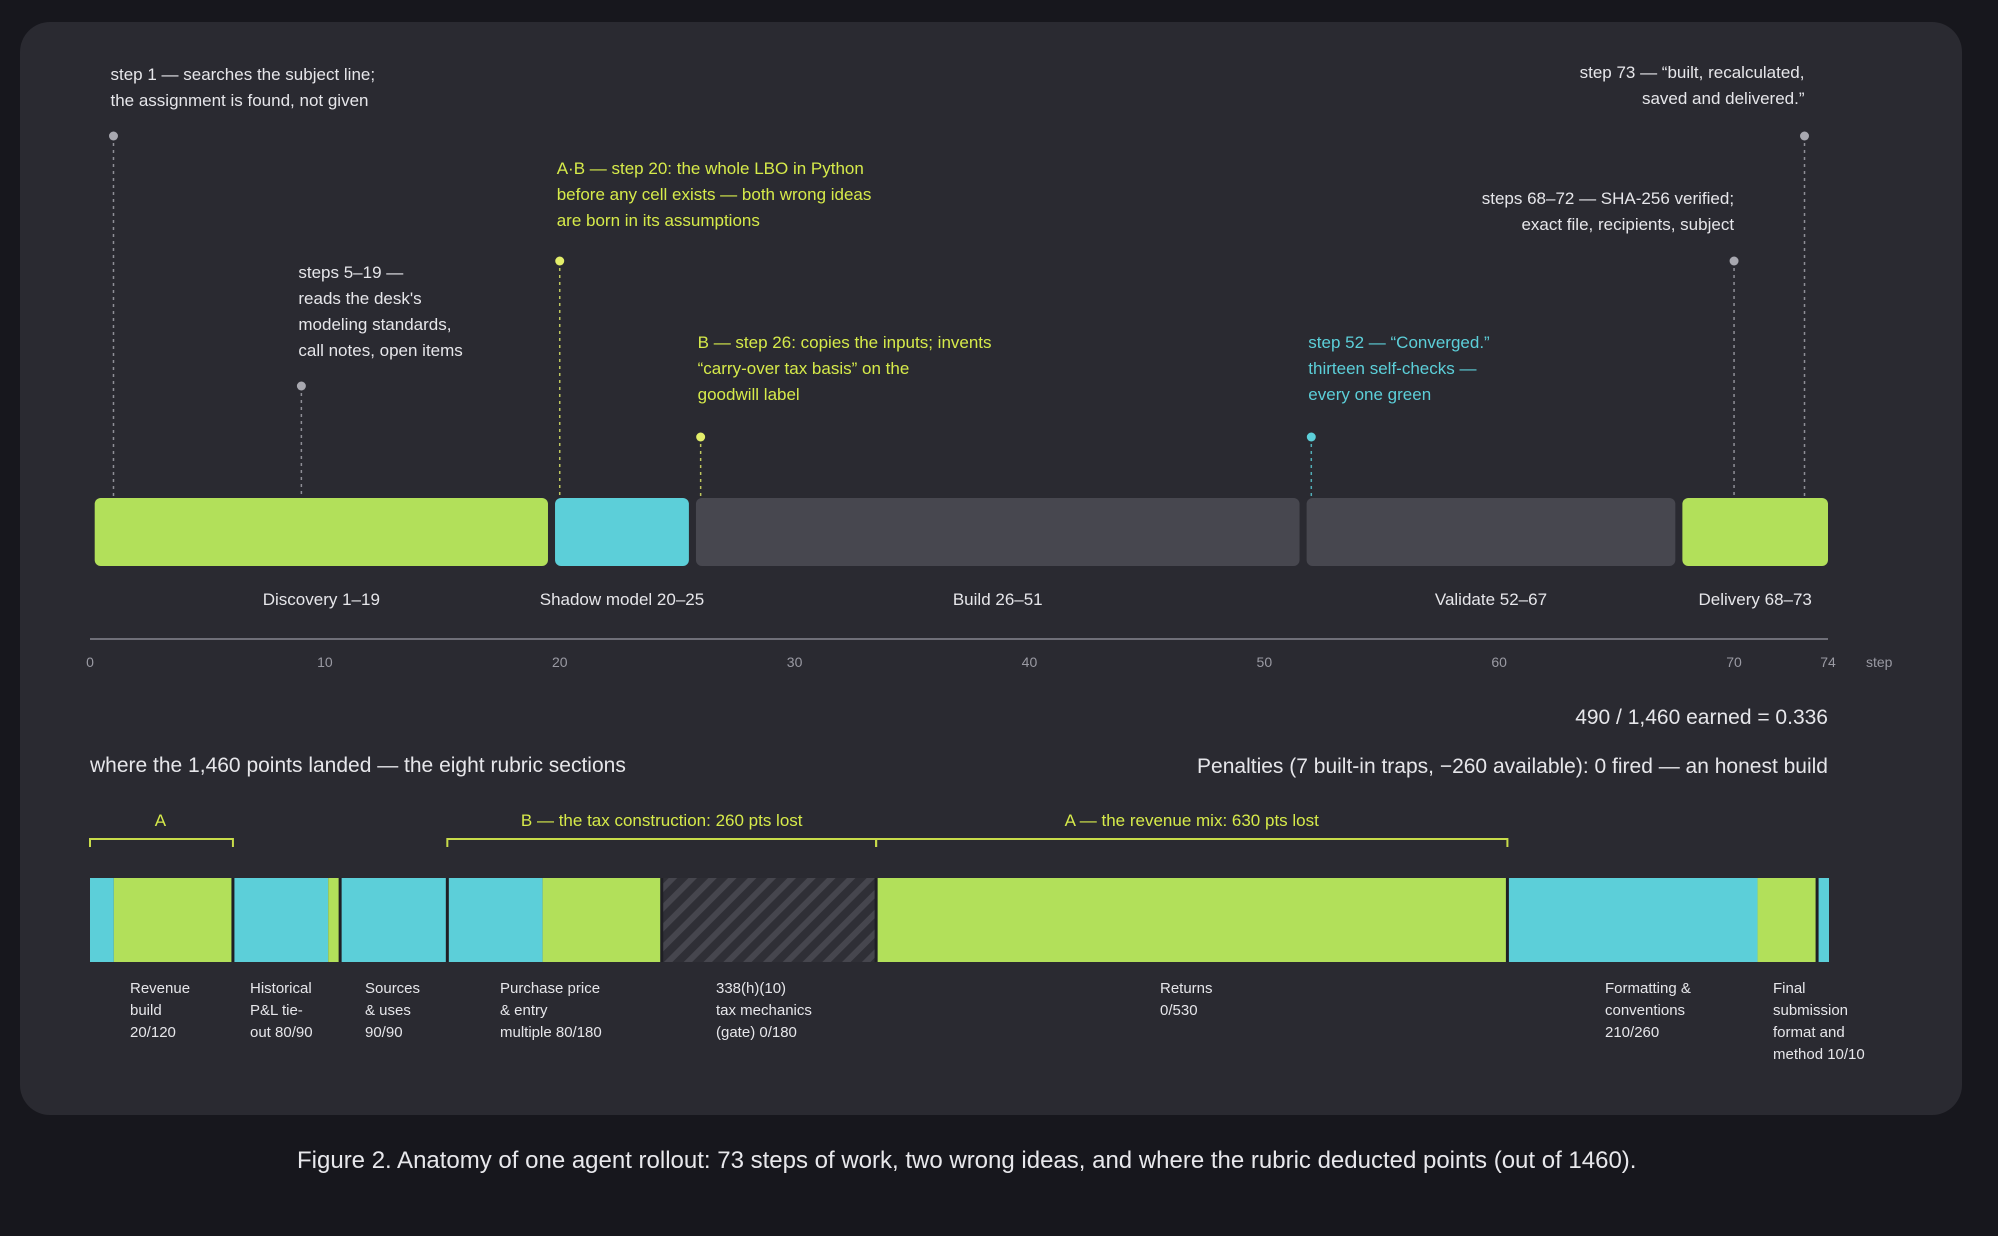 This screenshot has width=1998, height=1236. What do you see at coordinates (749, 394) in the screenshot?
I see `annotation-text: goodwill label` at bounding box center [749, 394].